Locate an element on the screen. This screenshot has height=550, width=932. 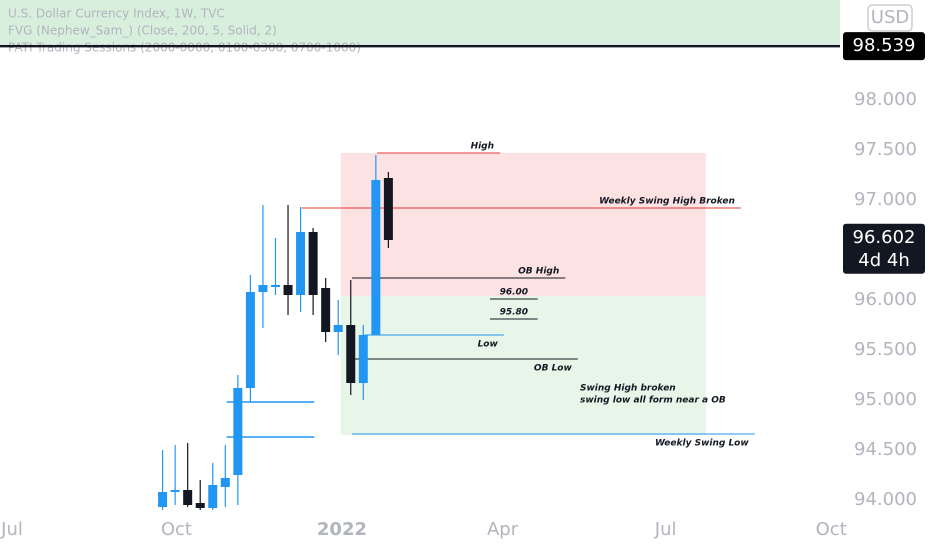
annotation-label: Weekly Swing High Broken is located at coordinates (667, 202).